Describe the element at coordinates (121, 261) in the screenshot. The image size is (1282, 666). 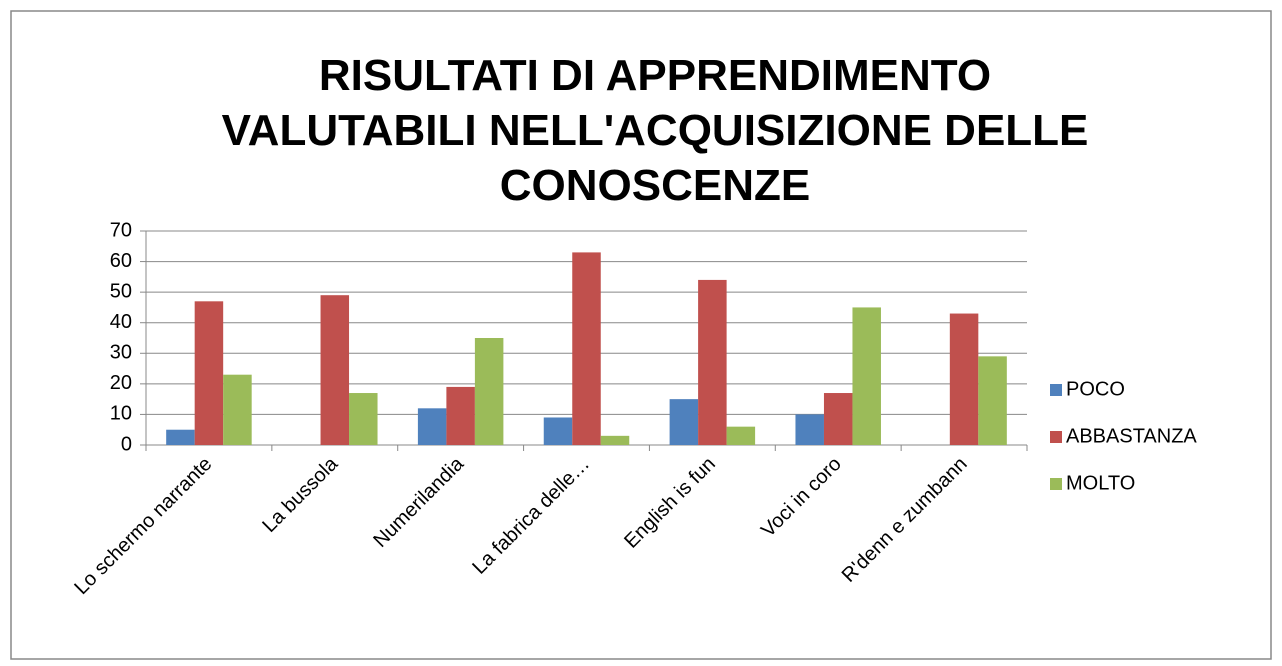
I see `y-tick-label: 60` at that location.